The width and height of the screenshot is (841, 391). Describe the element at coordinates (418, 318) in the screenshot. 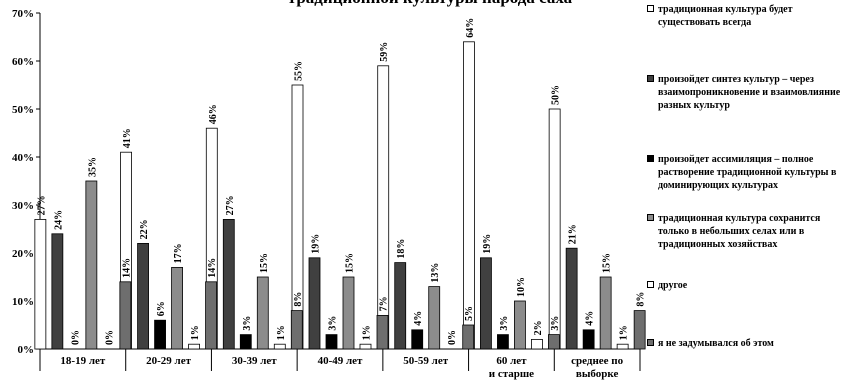

I see `data-label: 4%` at that location.